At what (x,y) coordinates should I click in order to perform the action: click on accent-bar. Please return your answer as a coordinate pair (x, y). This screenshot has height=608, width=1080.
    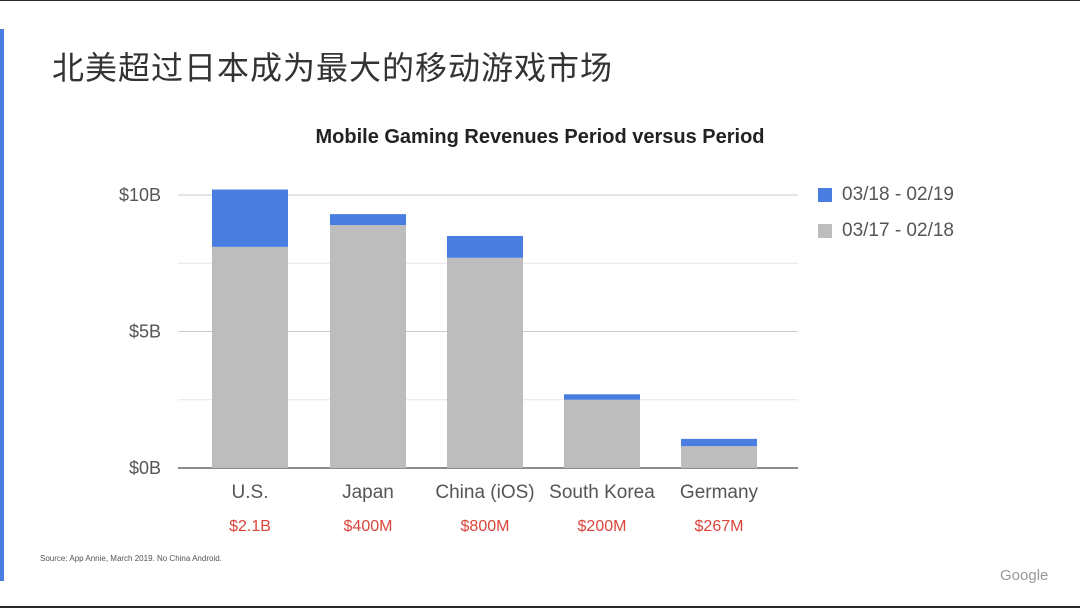
    Looking at the image, I should click on (2, 305).